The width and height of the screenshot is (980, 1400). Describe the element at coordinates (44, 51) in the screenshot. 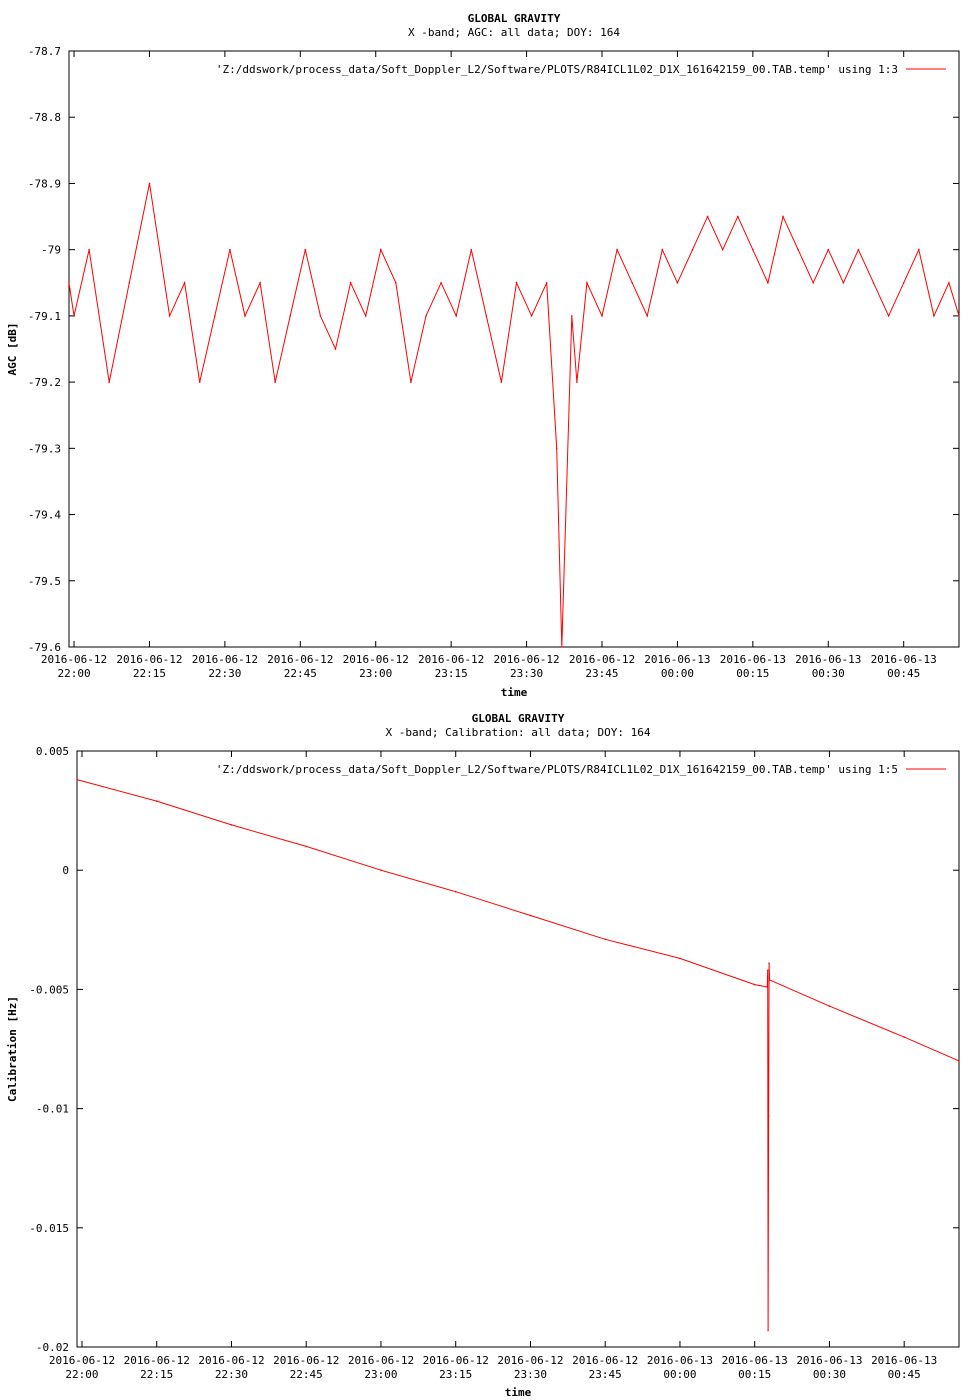

I see `y-tick-label: -78.7` at that location.